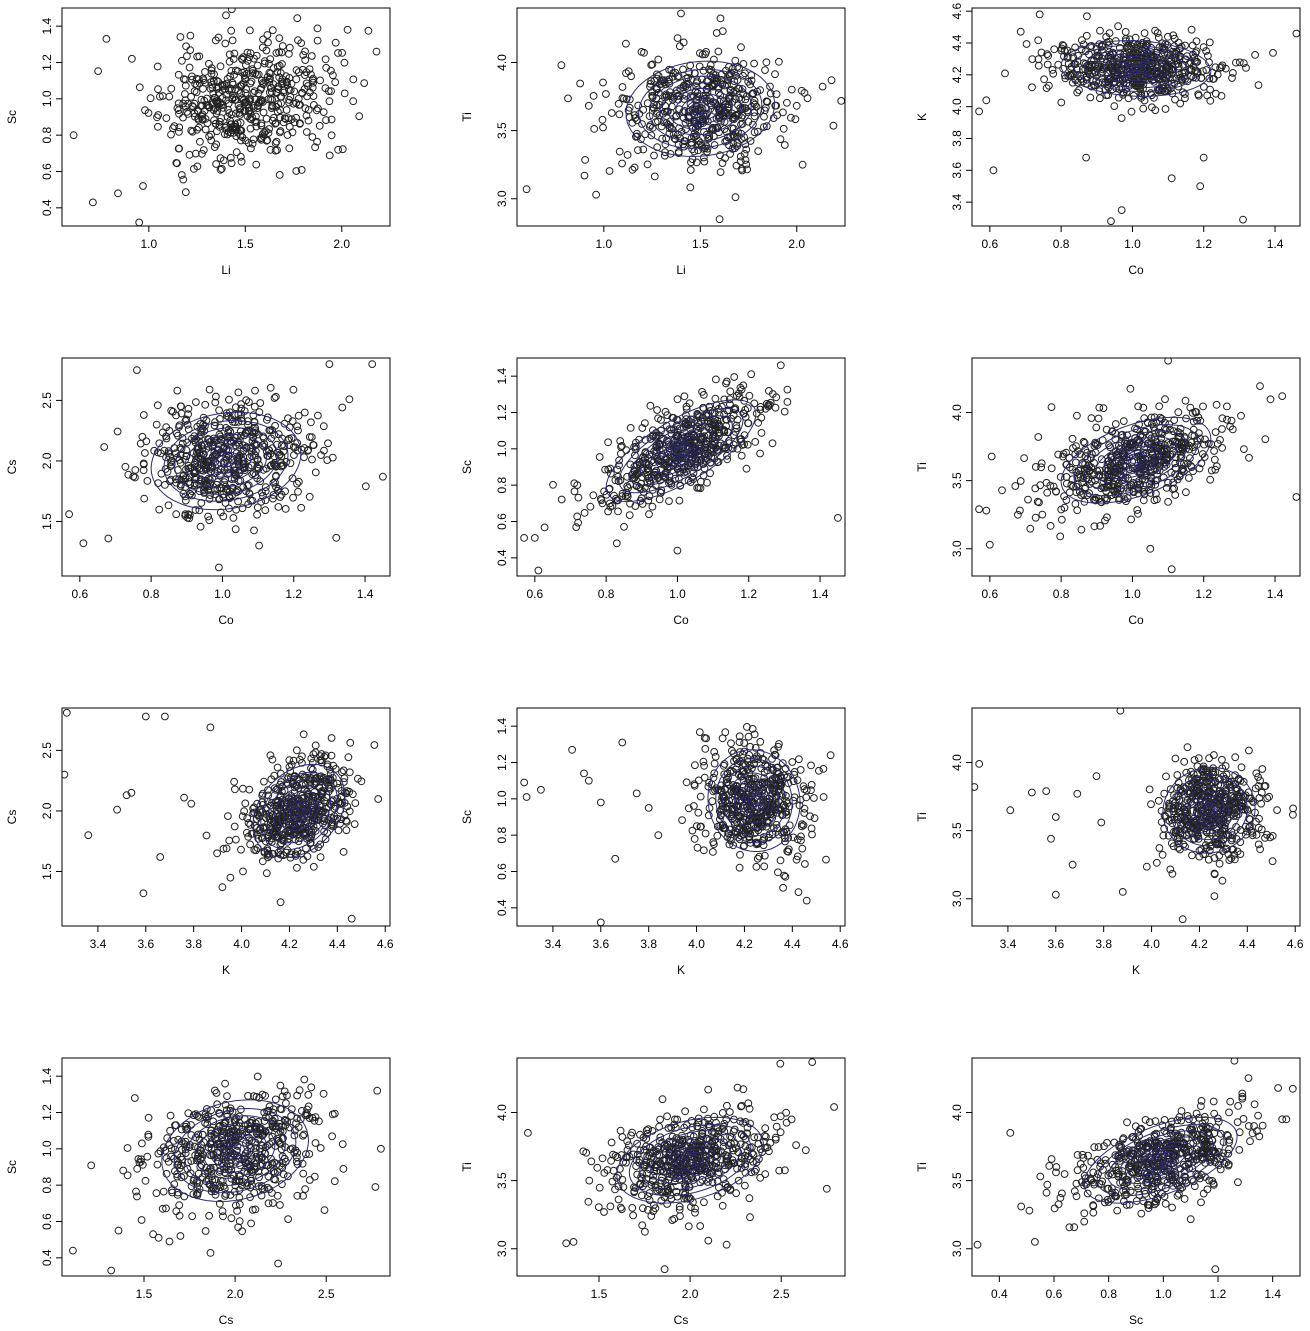 This screenshot has width=1310, height=1331. Describe the element at coordinates (680, 270) in the screenshot. I see `x-axis-label: Li` at that location.